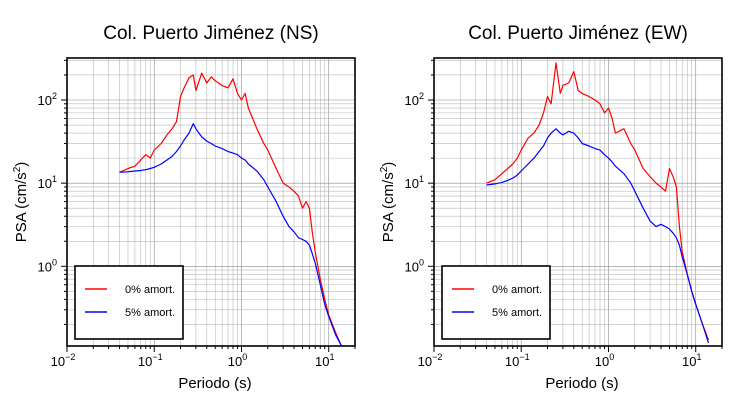 Image resolution: width=730 pixels, height=400 pixels. I want to click on chart-title: Col. Puerto Jiménez (EW), so click(578, 33).